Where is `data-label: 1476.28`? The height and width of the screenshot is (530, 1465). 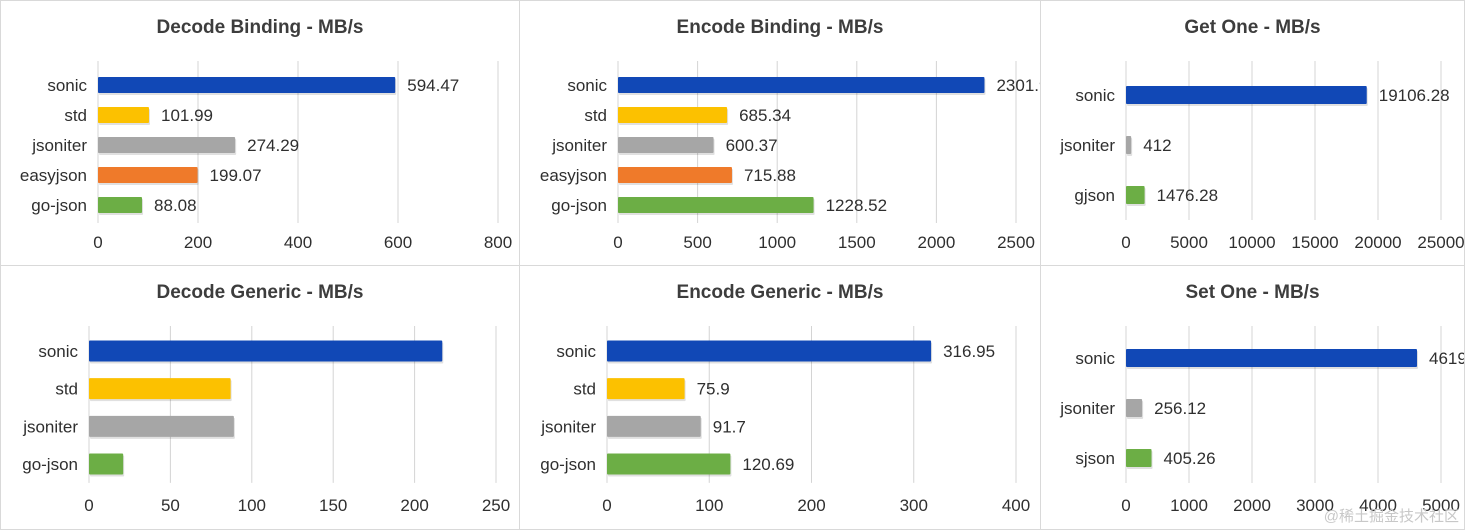 data-label: 1476.28 is located at coordinates (1187, 195).